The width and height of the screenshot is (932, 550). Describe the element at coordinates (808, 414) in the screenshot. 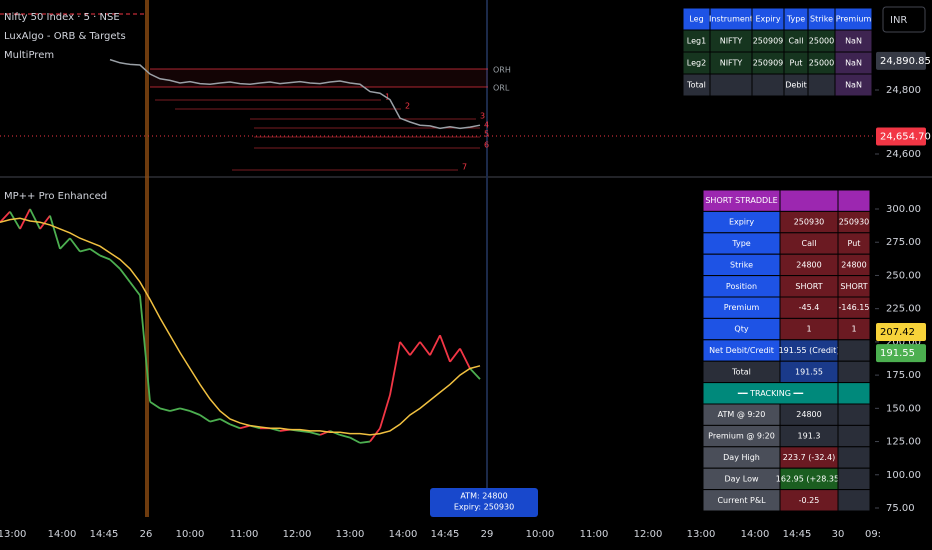

I see `tracking-value-text: 24800` at that location.